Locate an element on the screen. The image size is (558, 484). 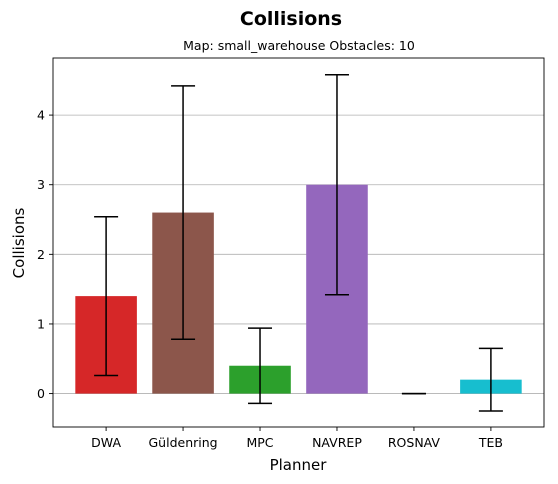
y-tick-label: 4 is located at coordinates (41, 115).